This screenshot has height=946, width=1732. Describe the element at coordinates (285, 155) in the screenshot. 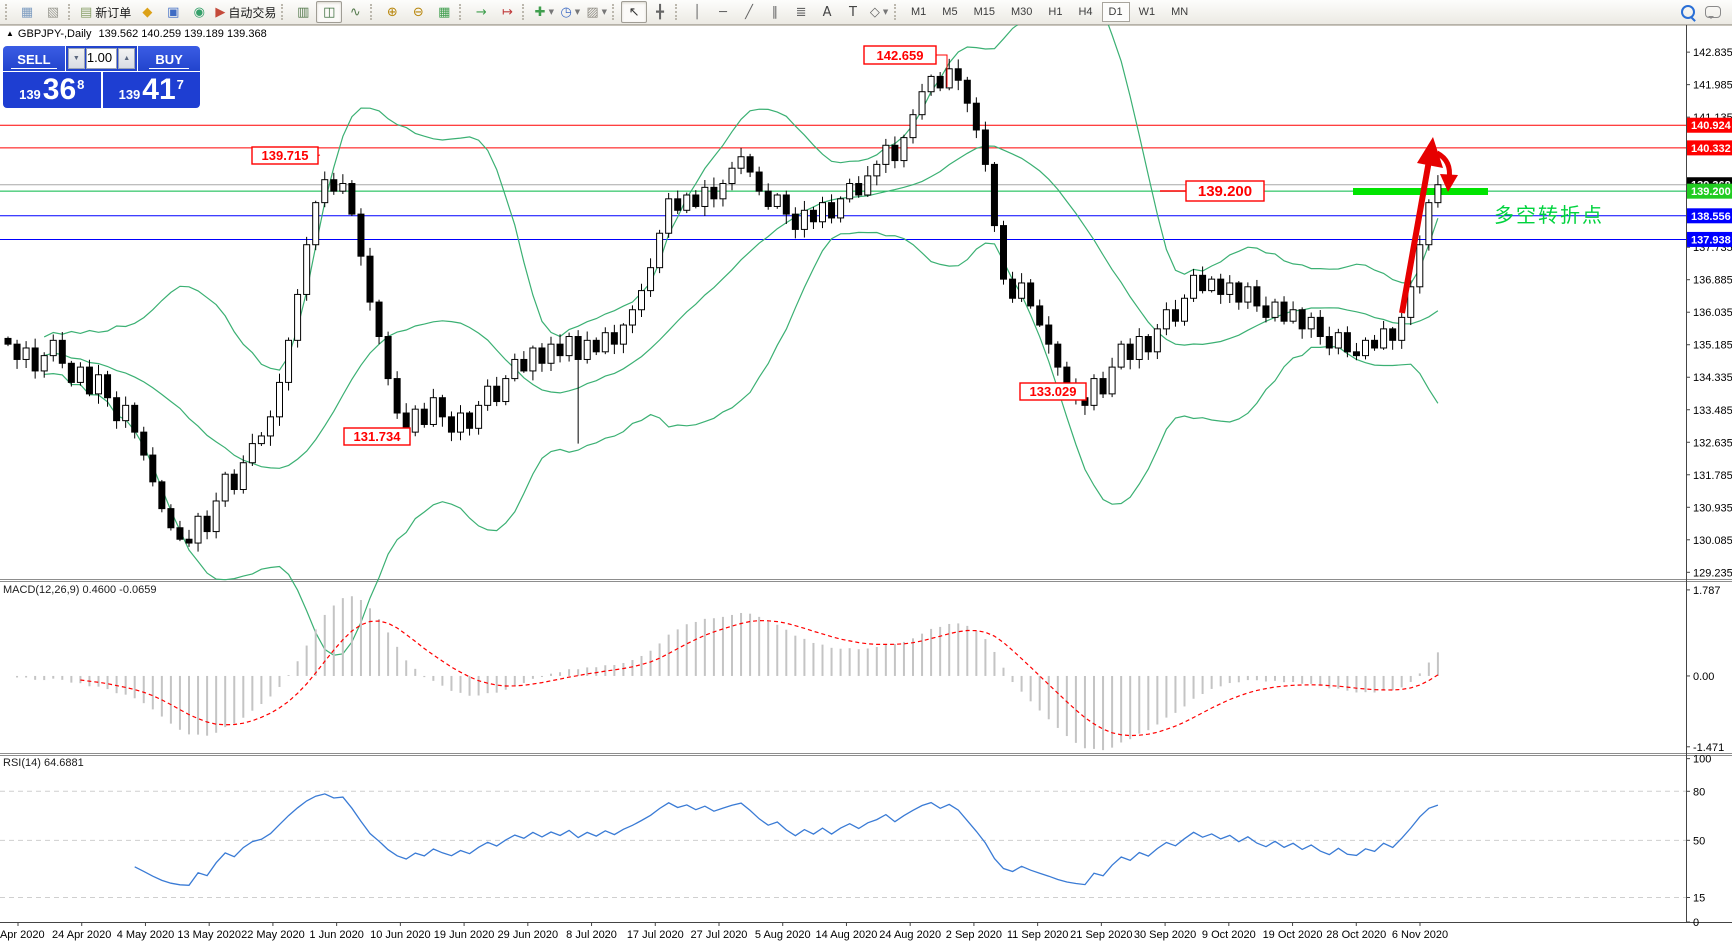

I see `callout-139.715` at that location.